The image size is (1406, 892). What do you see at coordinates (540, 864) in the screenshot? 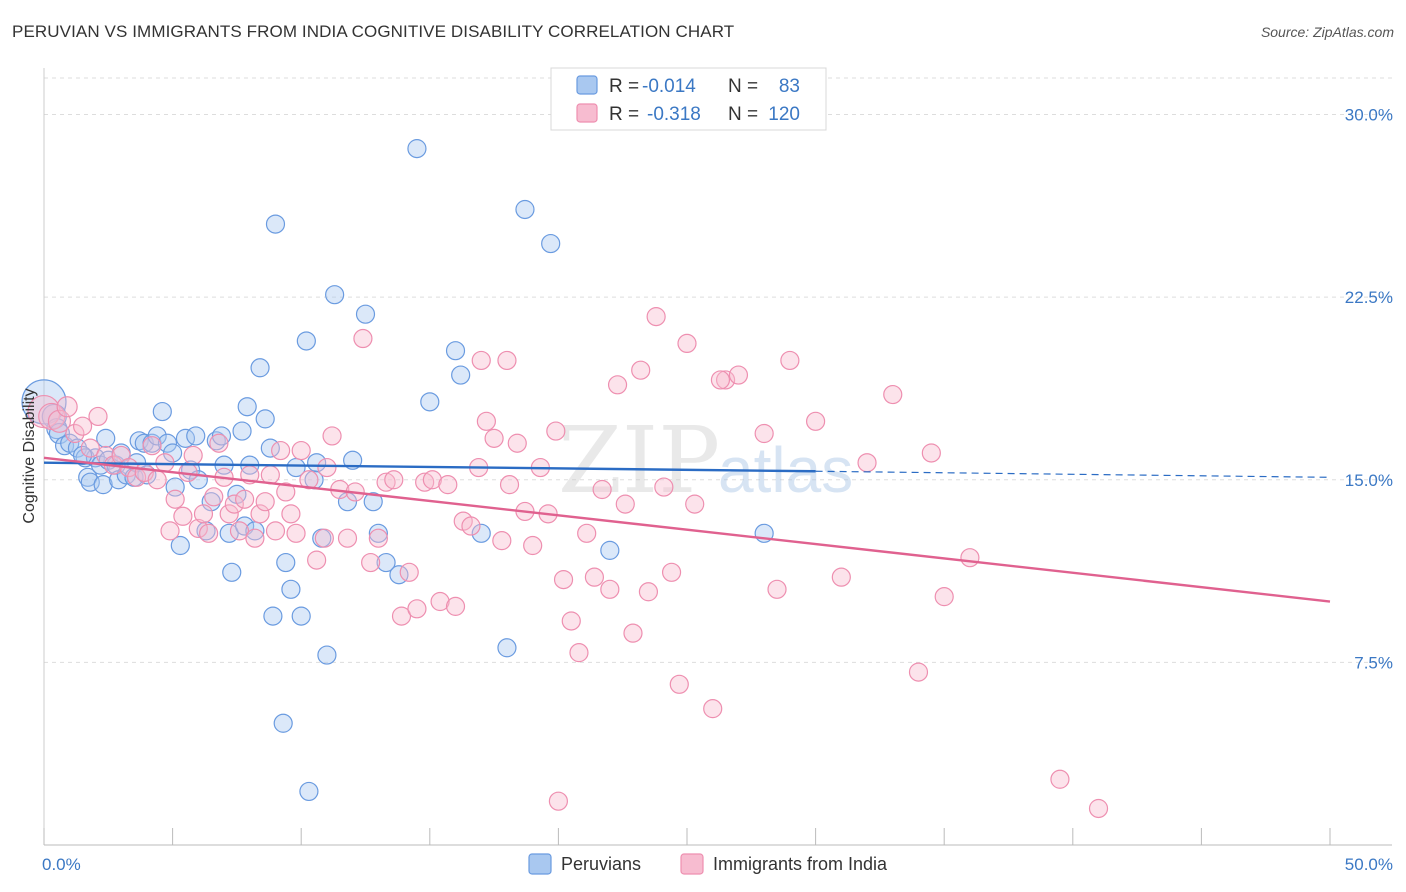
I see `bottom-legend-swatch-peruvians` at bounding box center [540, 864].